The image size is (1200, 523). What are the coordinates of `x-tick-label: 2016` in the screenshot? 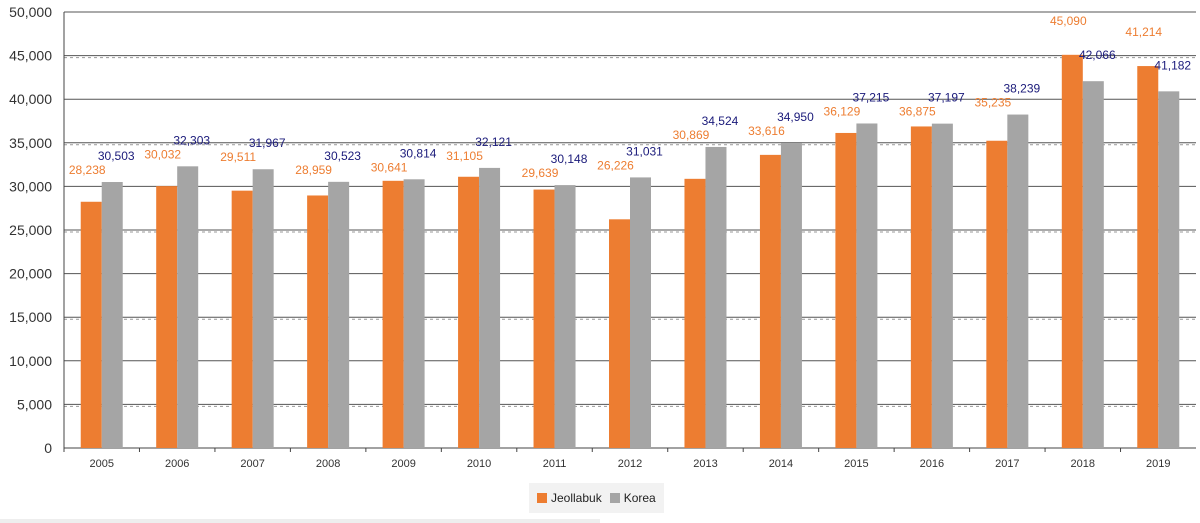 It's located at (932, 464).